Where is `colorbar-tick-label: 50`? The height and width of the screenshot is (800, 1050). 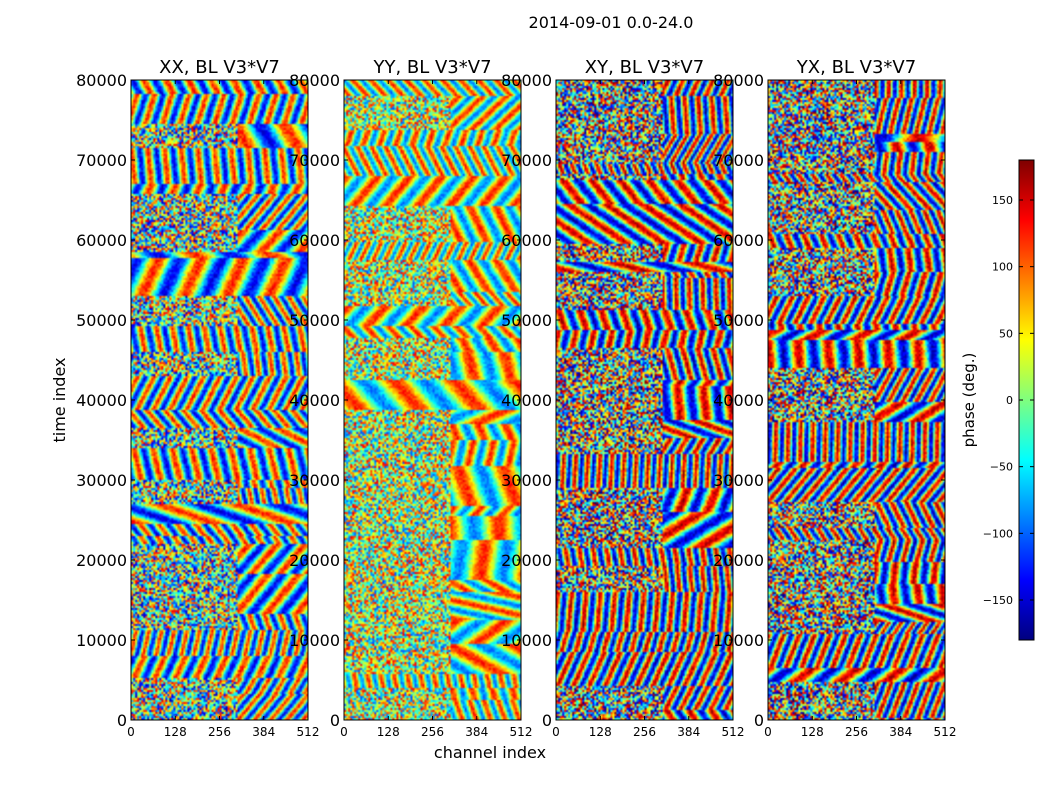
colorbar-tick-label: 50 is located at coordinates (1006, 333).